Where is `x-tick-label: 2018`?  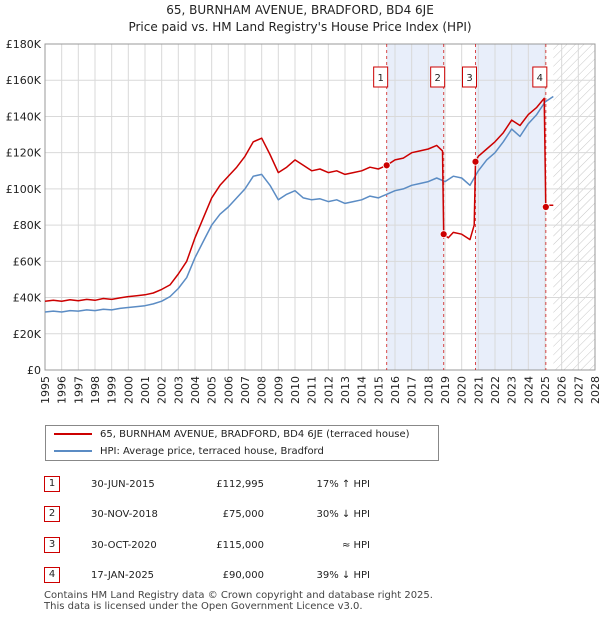 x-tick-label: 2018 is located at coordinates (428, 390).